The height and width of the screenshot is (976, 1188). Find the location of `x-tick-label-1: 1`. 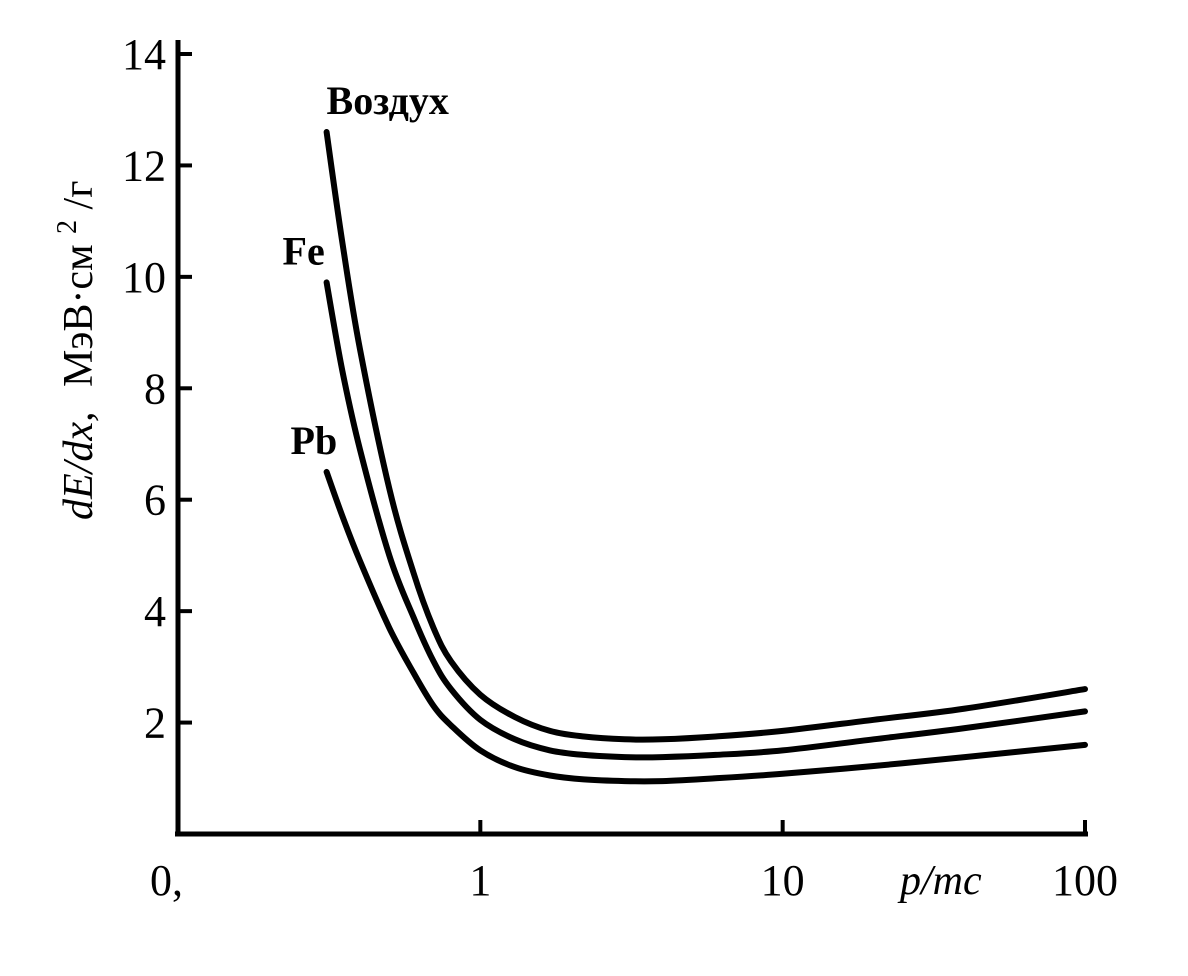

x-tick-label-1: 1 is located at coordinates (480, 880).